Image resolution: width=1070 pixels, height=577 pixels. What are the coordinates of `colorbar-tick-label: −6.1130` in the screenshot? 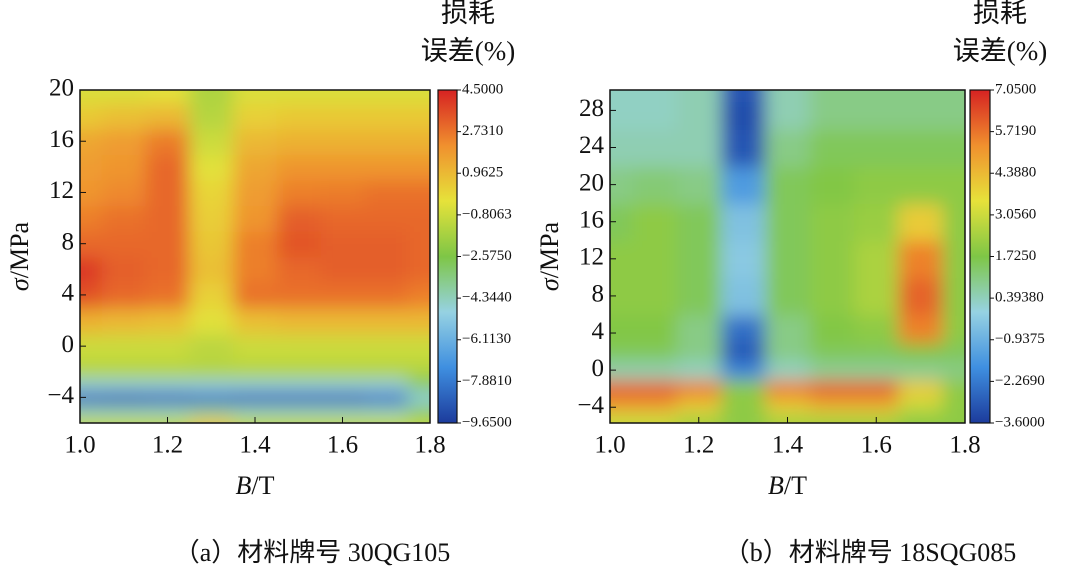 It's located at (486, 339).